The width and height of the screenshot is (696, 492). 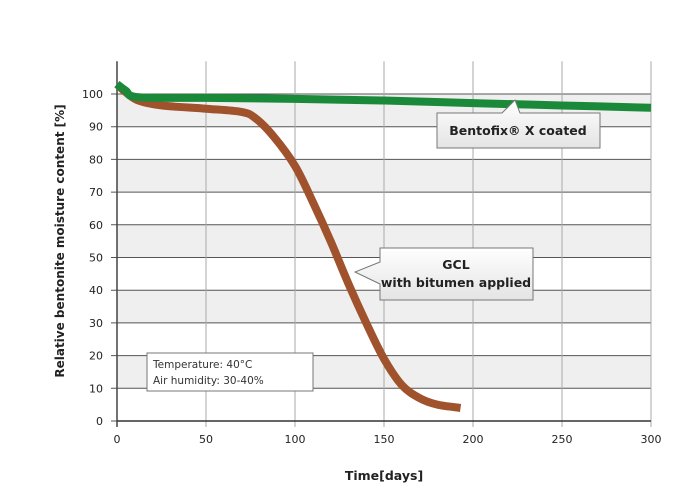 What do you see at coordinates (96, 323) in the screenshot?
I see `y-tick-label: 30` at bounding box center [96, 323].